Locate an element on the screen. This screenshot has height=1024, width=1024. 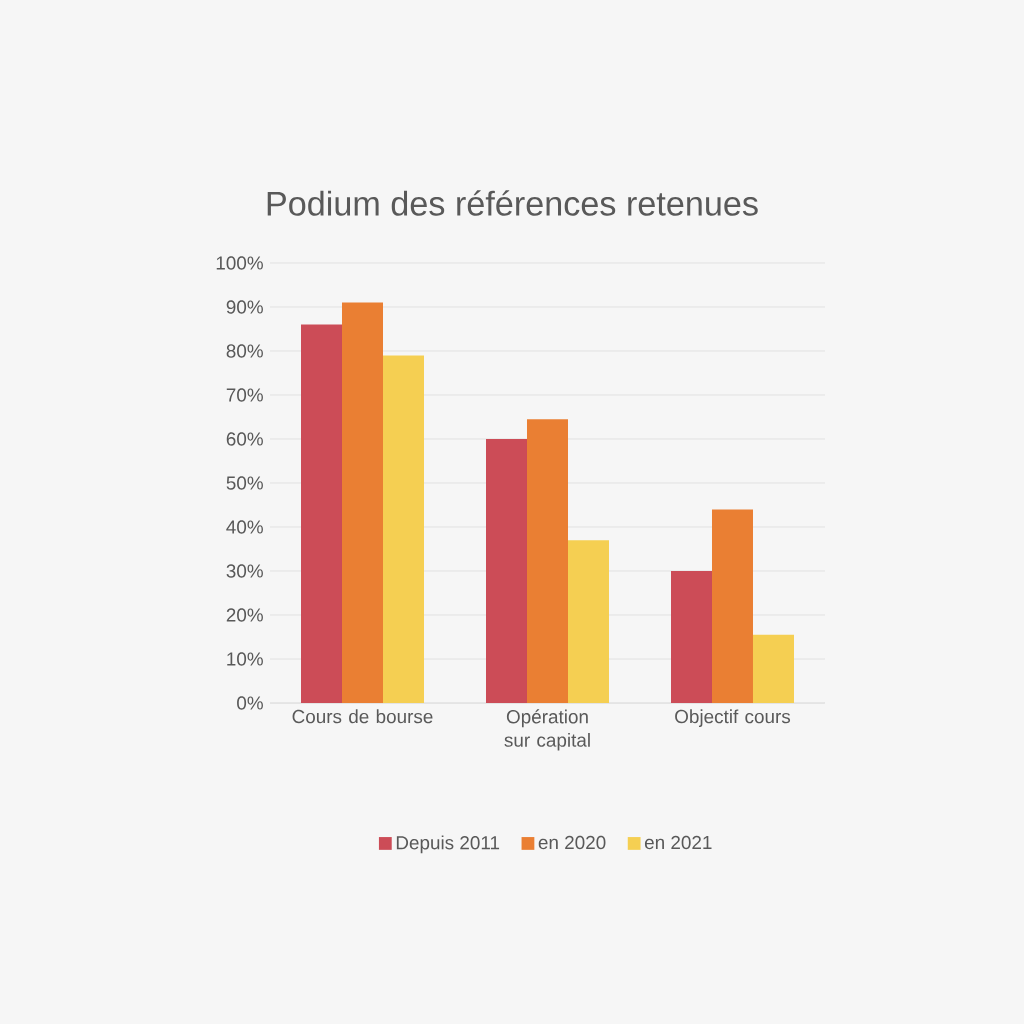
y-tick-label: 70% is located at coordinates (244, 395).